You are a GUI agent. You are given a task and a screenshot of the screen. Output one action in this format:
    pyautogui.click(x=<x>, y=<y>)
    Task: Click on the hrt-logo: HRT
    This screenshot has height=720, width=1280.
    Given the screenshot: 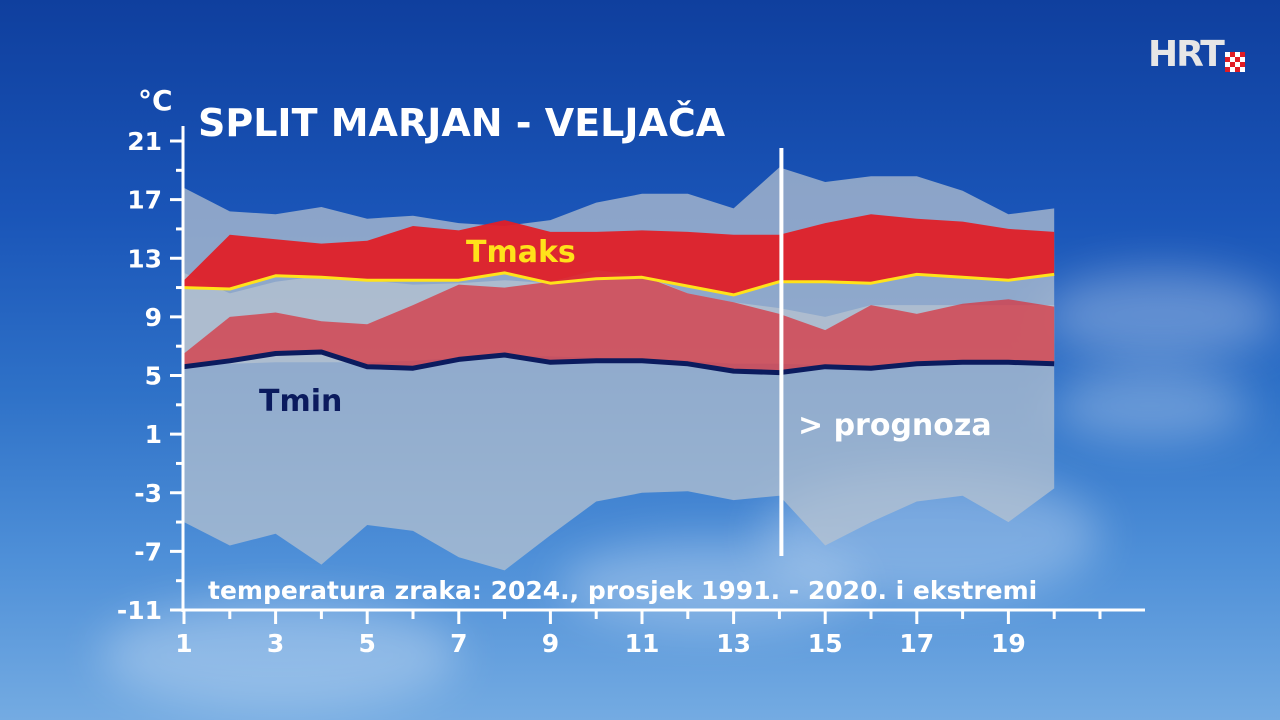 What is the action you would take?
    pyautogui.click(x=1196, y=55)
    